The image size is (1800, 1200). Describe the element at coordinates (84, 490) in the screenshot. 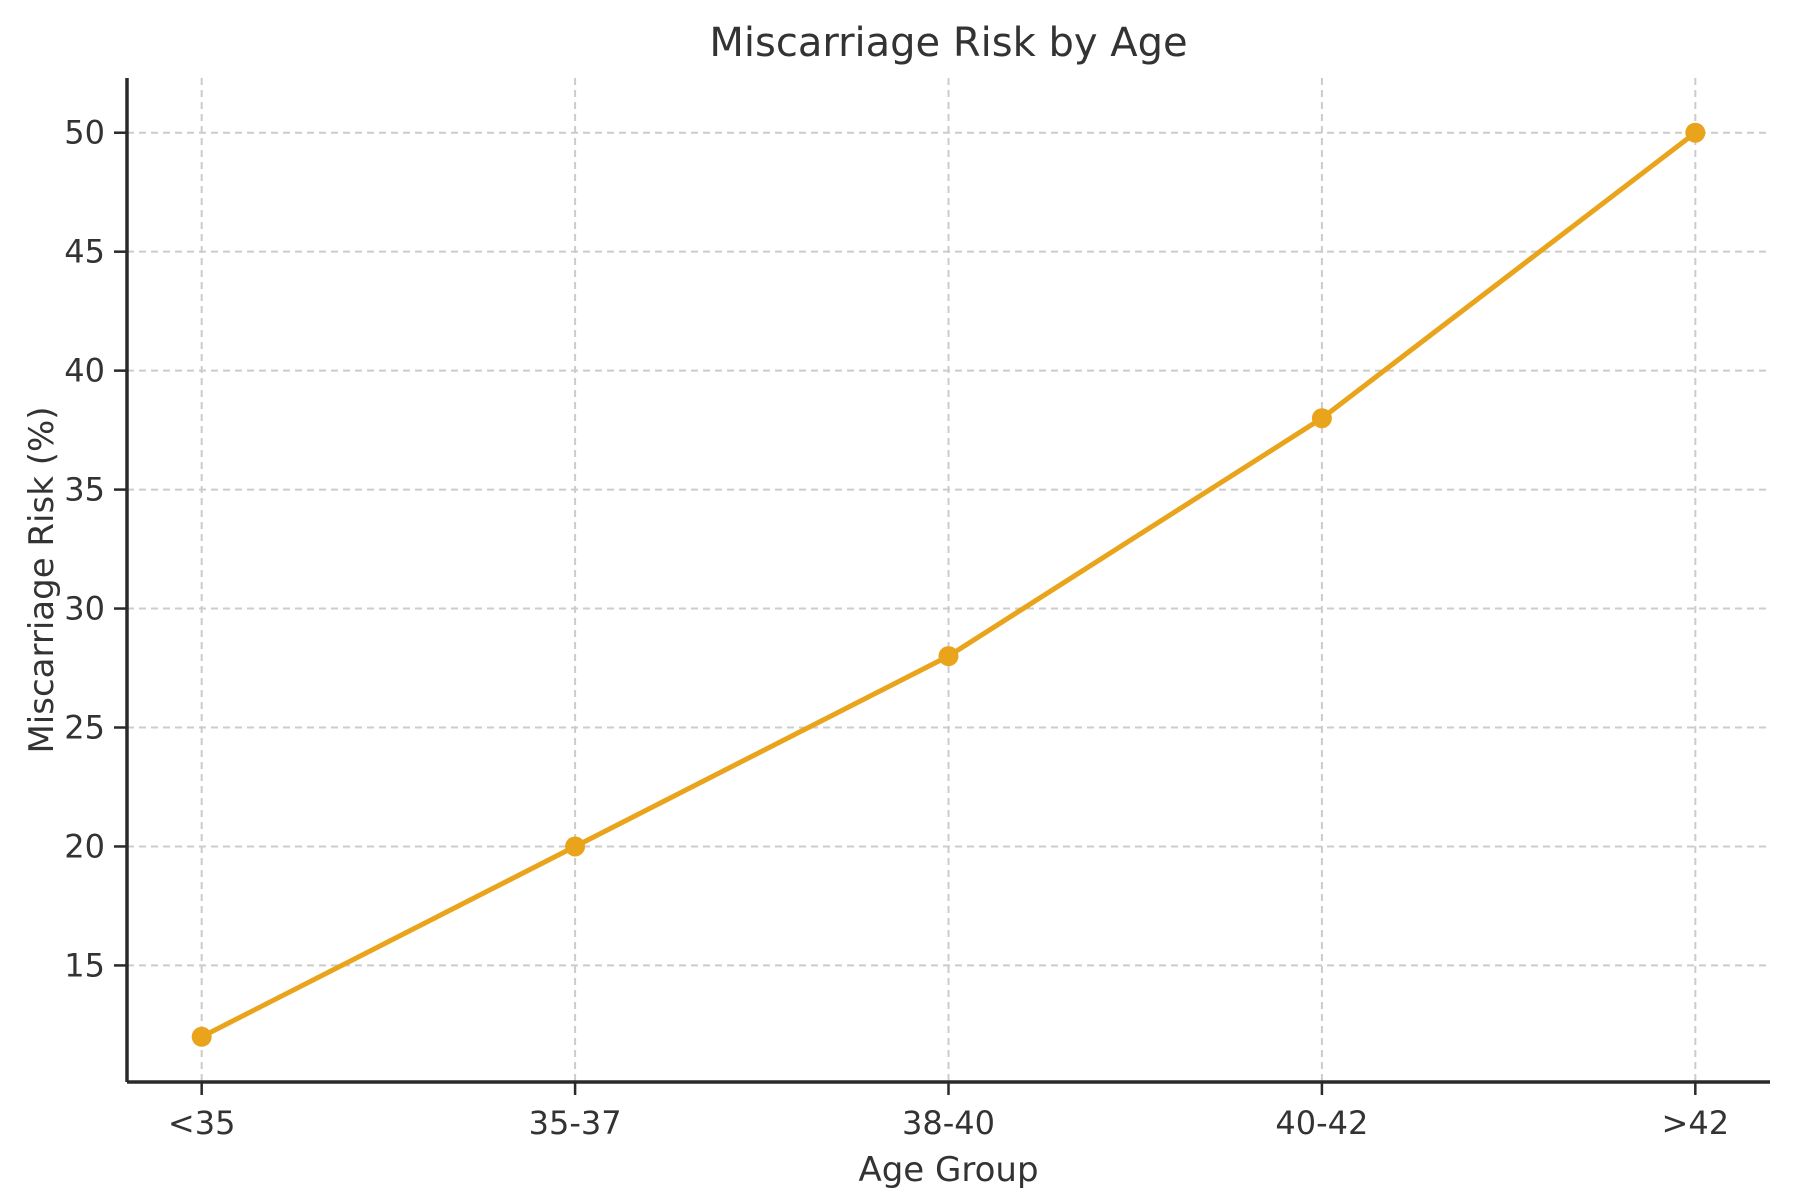

I see `y-tick-label: 35` at that location.